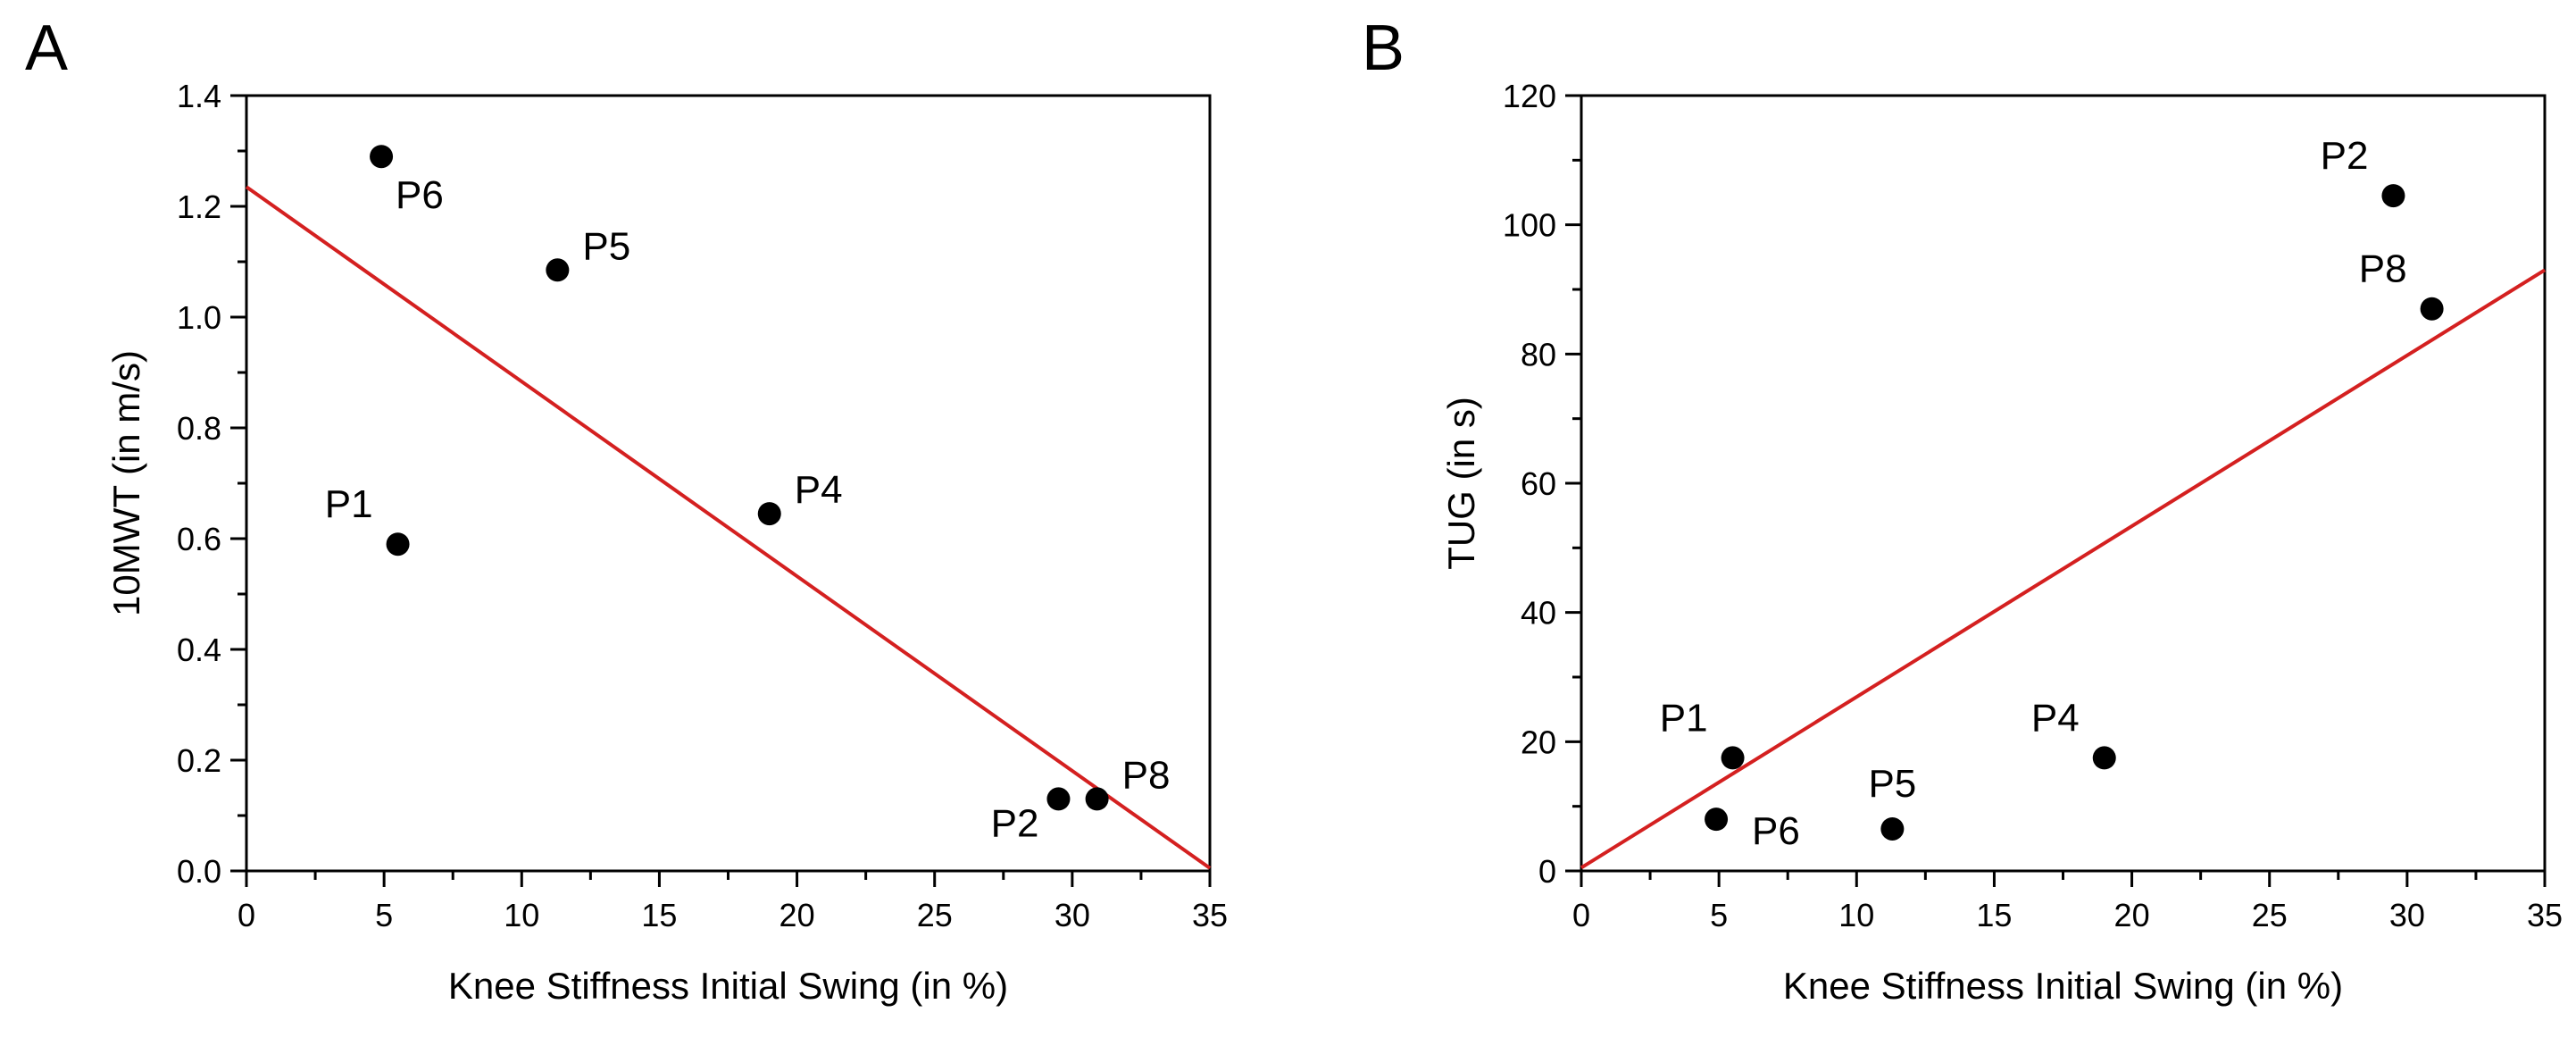  What do you see at coordinates (1538, 613) in the screenshot?
I see `y-tick-label: 40` at bounding box center [1538, 613].